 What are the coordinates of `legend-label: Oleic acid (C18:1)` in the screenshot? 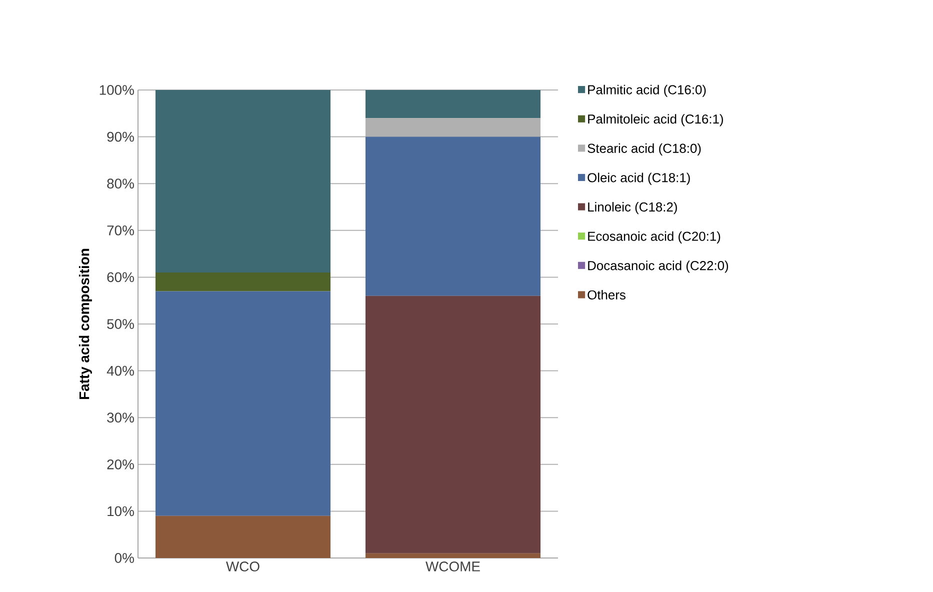 It's located at (639, 178).